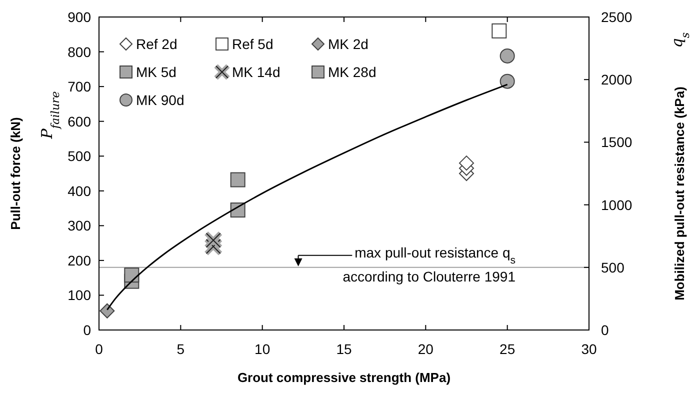  What do you see at coordinates (80, 226) in the screenshot?
I see `y-tick-label: 300` at bounding box center [80, 226].